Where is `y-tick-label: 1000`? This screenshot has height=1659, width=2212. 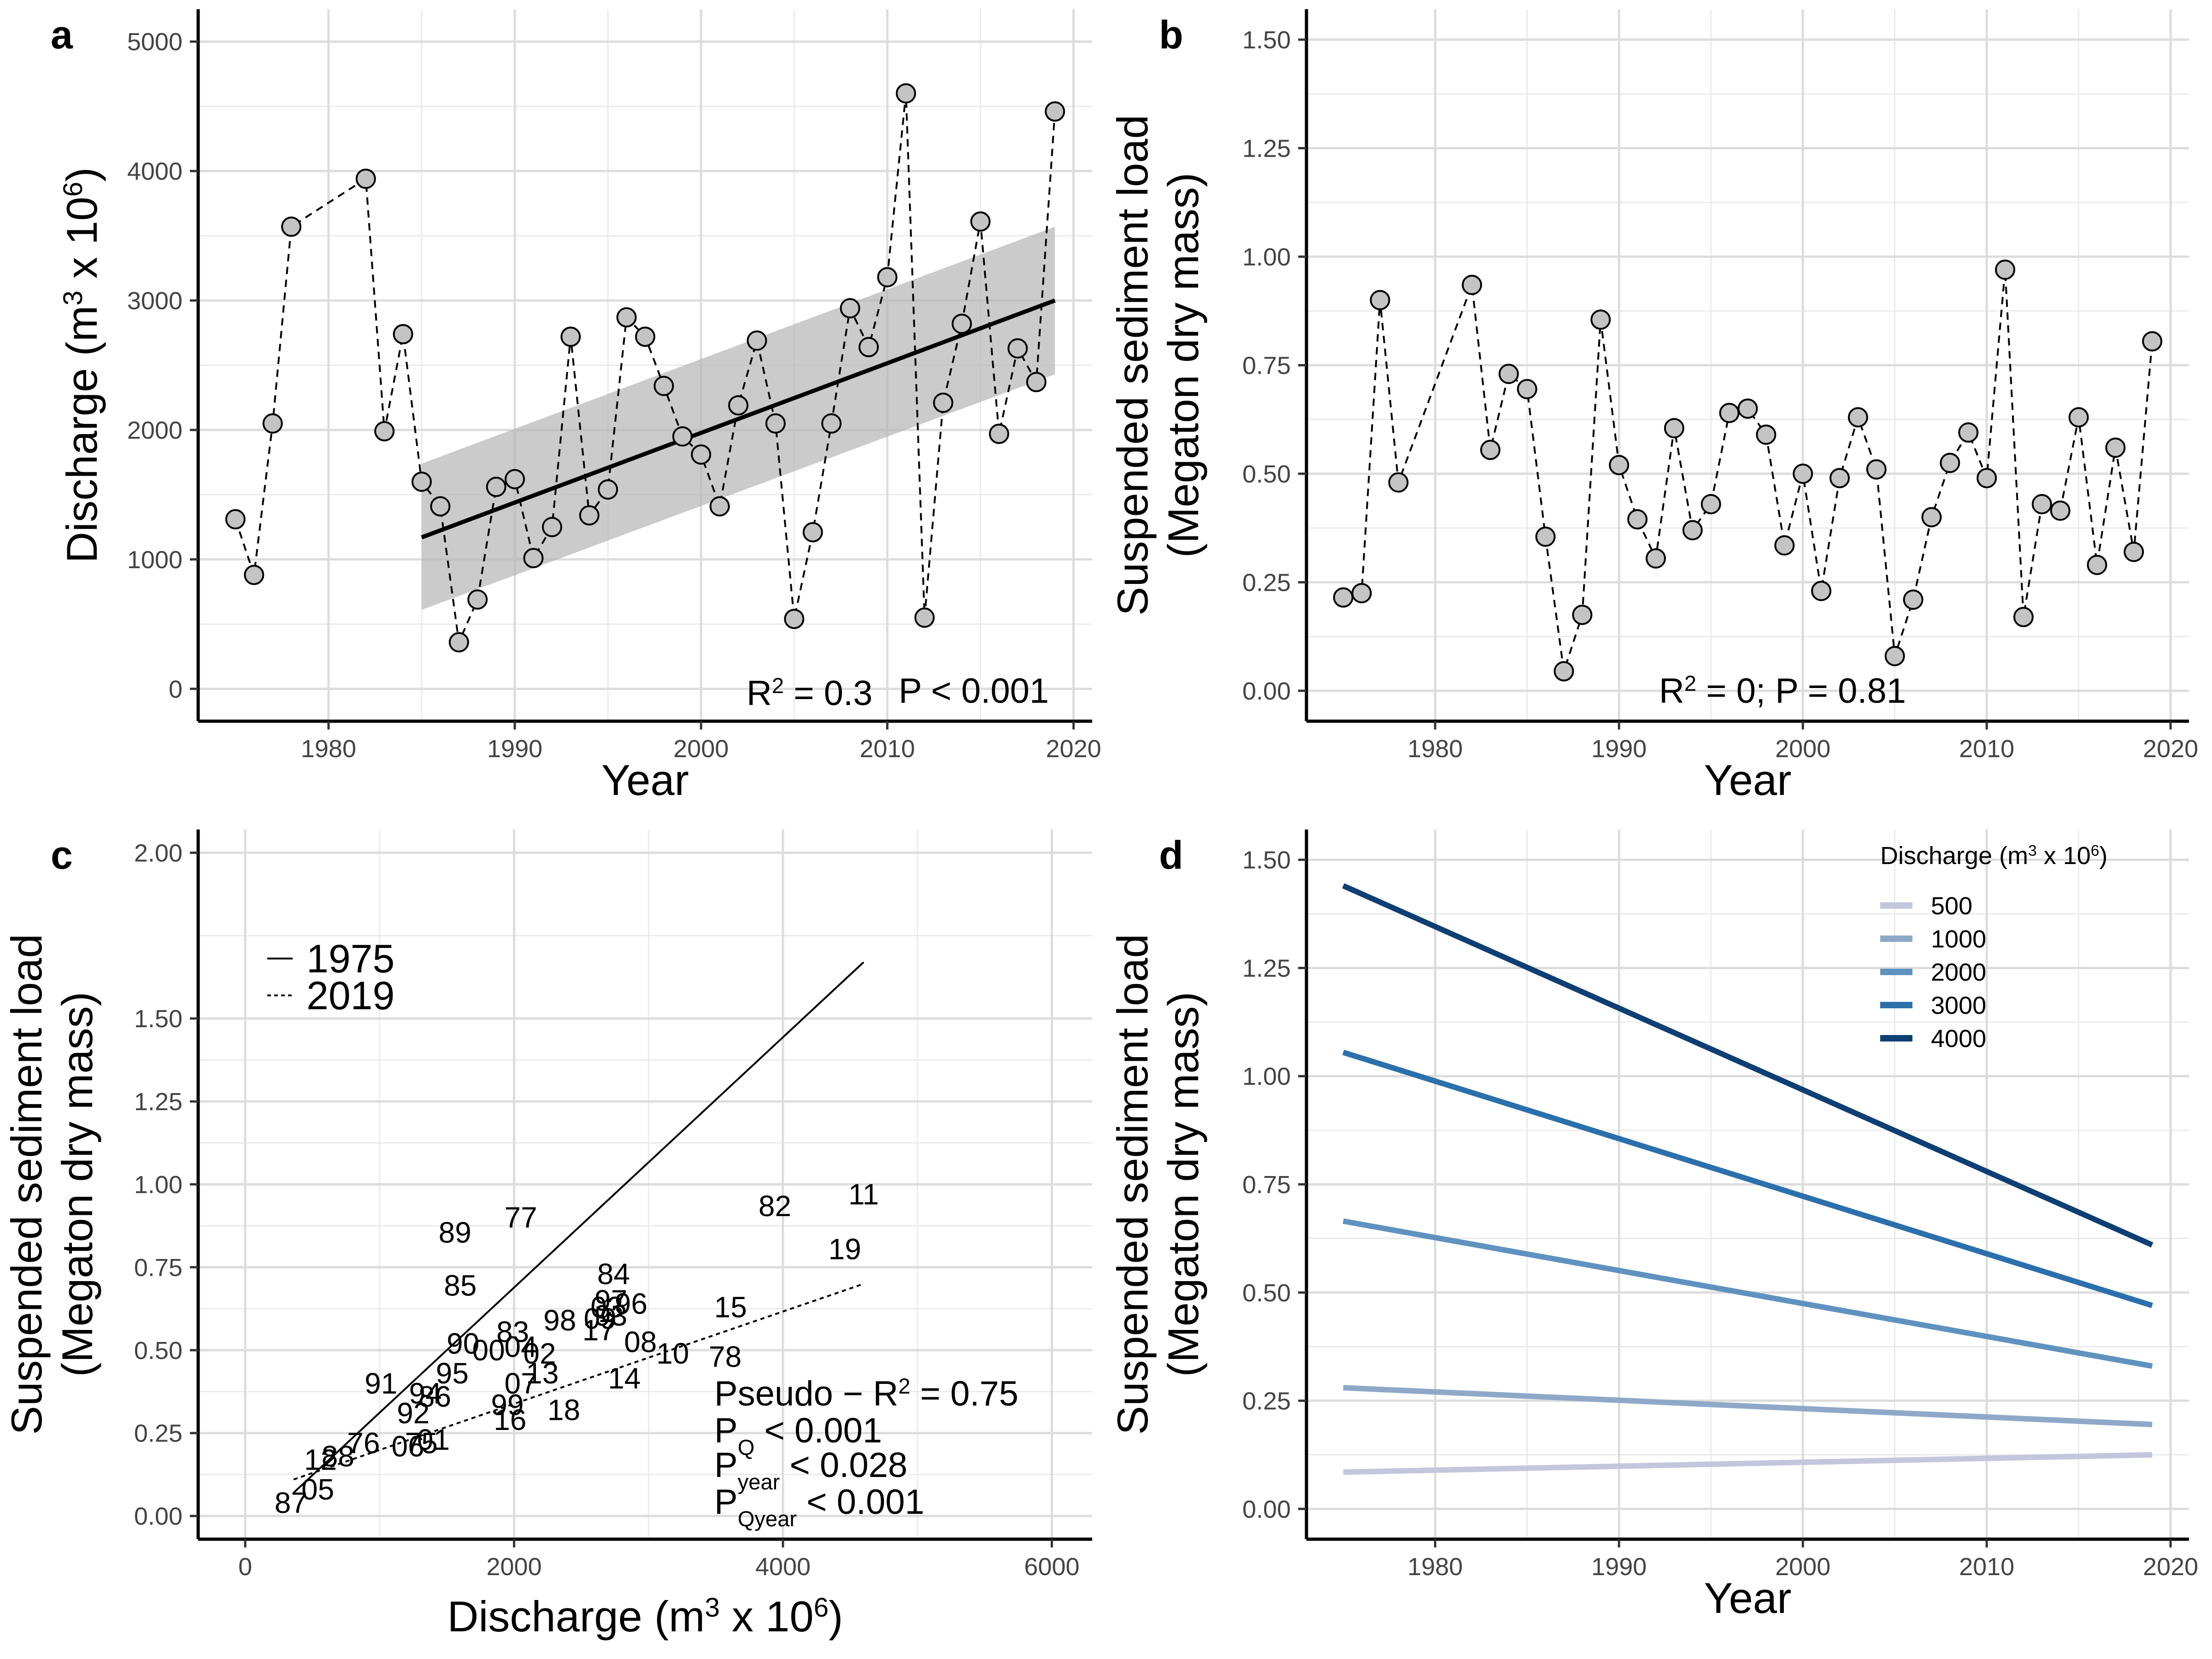
y-tick-label: 1000 is located at coordinates (154, 560).